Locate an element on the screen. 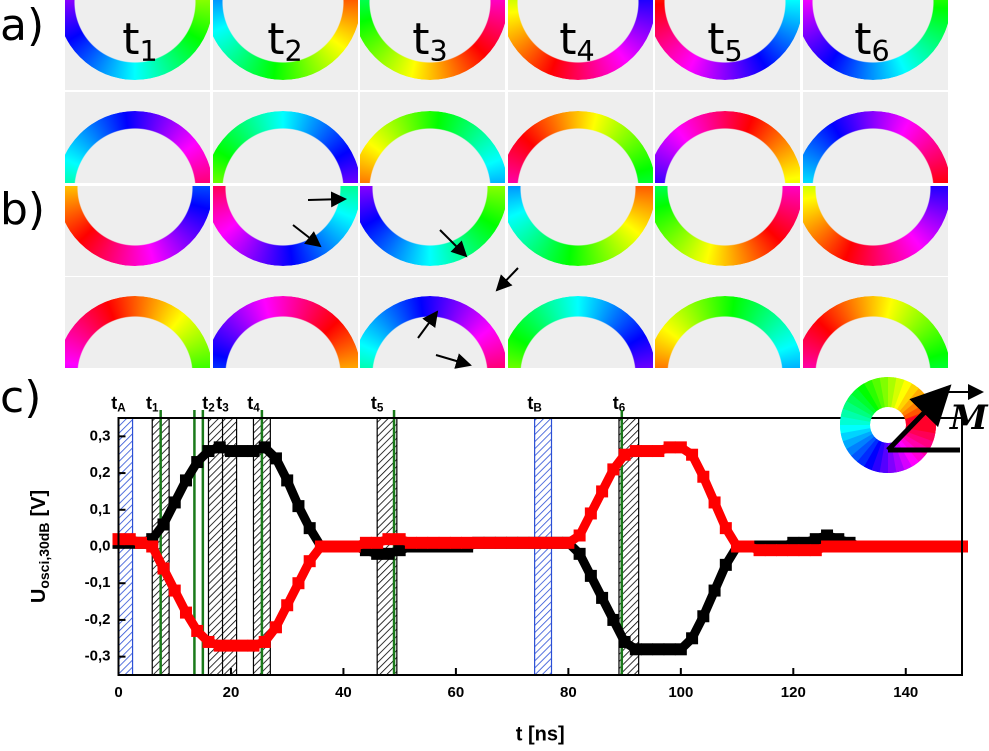  window-label: t1 is located at coordinates (152, 404).